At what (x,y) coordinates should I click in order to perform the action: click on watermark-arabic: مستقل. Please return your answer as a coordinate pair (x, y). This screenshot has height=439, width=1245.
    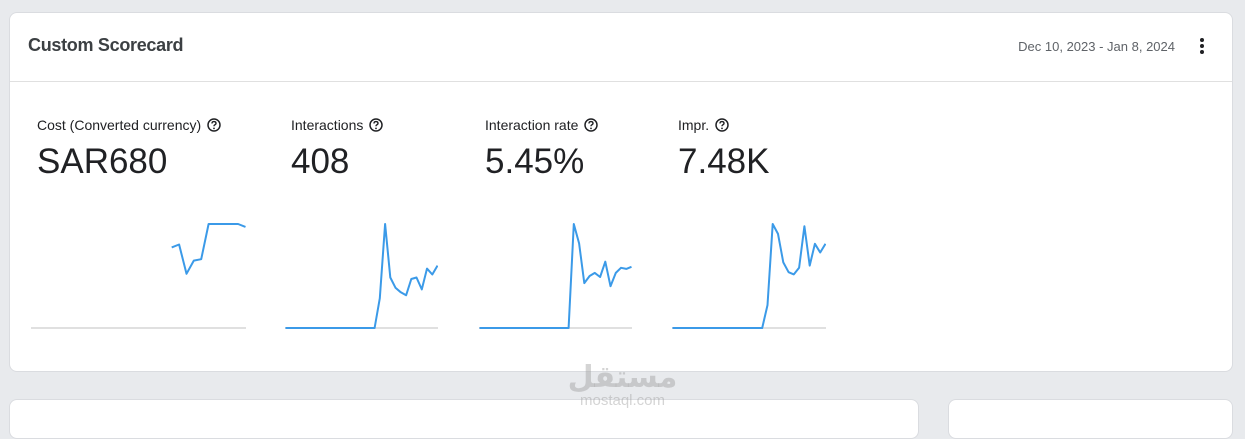
    Looking at the image, I should click on (622, 377).